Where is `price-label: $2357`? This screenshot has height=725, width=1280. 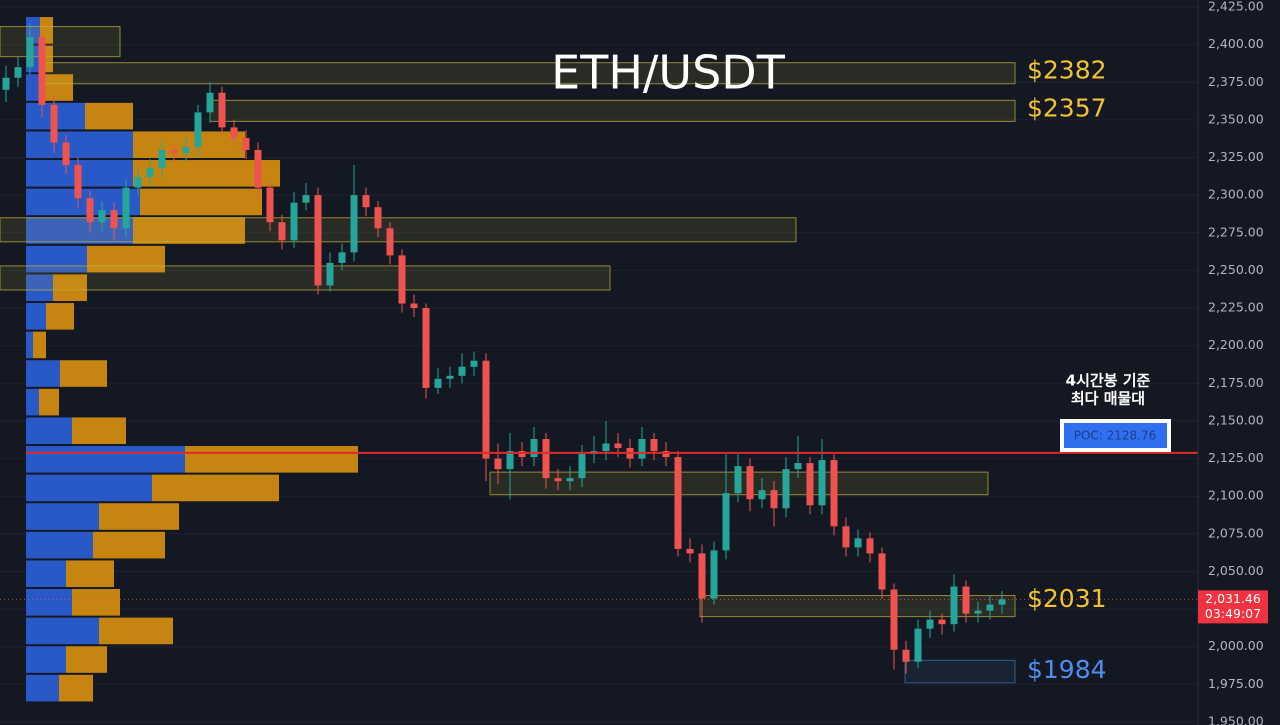
price-label: $2357 is located at coordinates (1067, 107).